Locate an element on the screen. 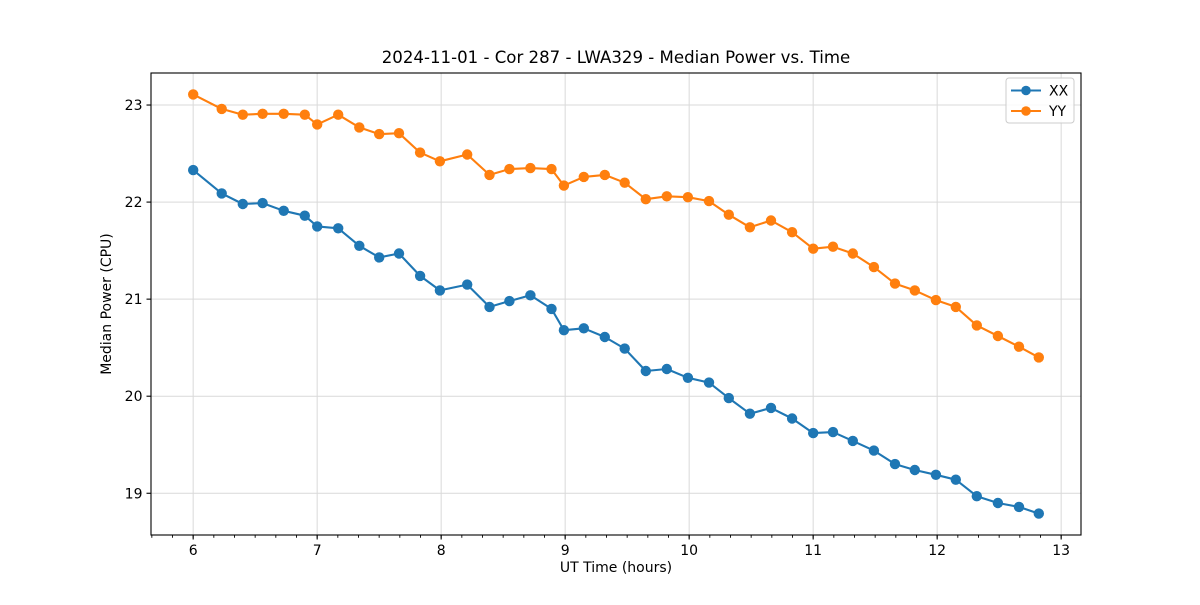 This screenshot has height=605, width=1200. x-tick-label: 10 is located at coordinates (689, 551).